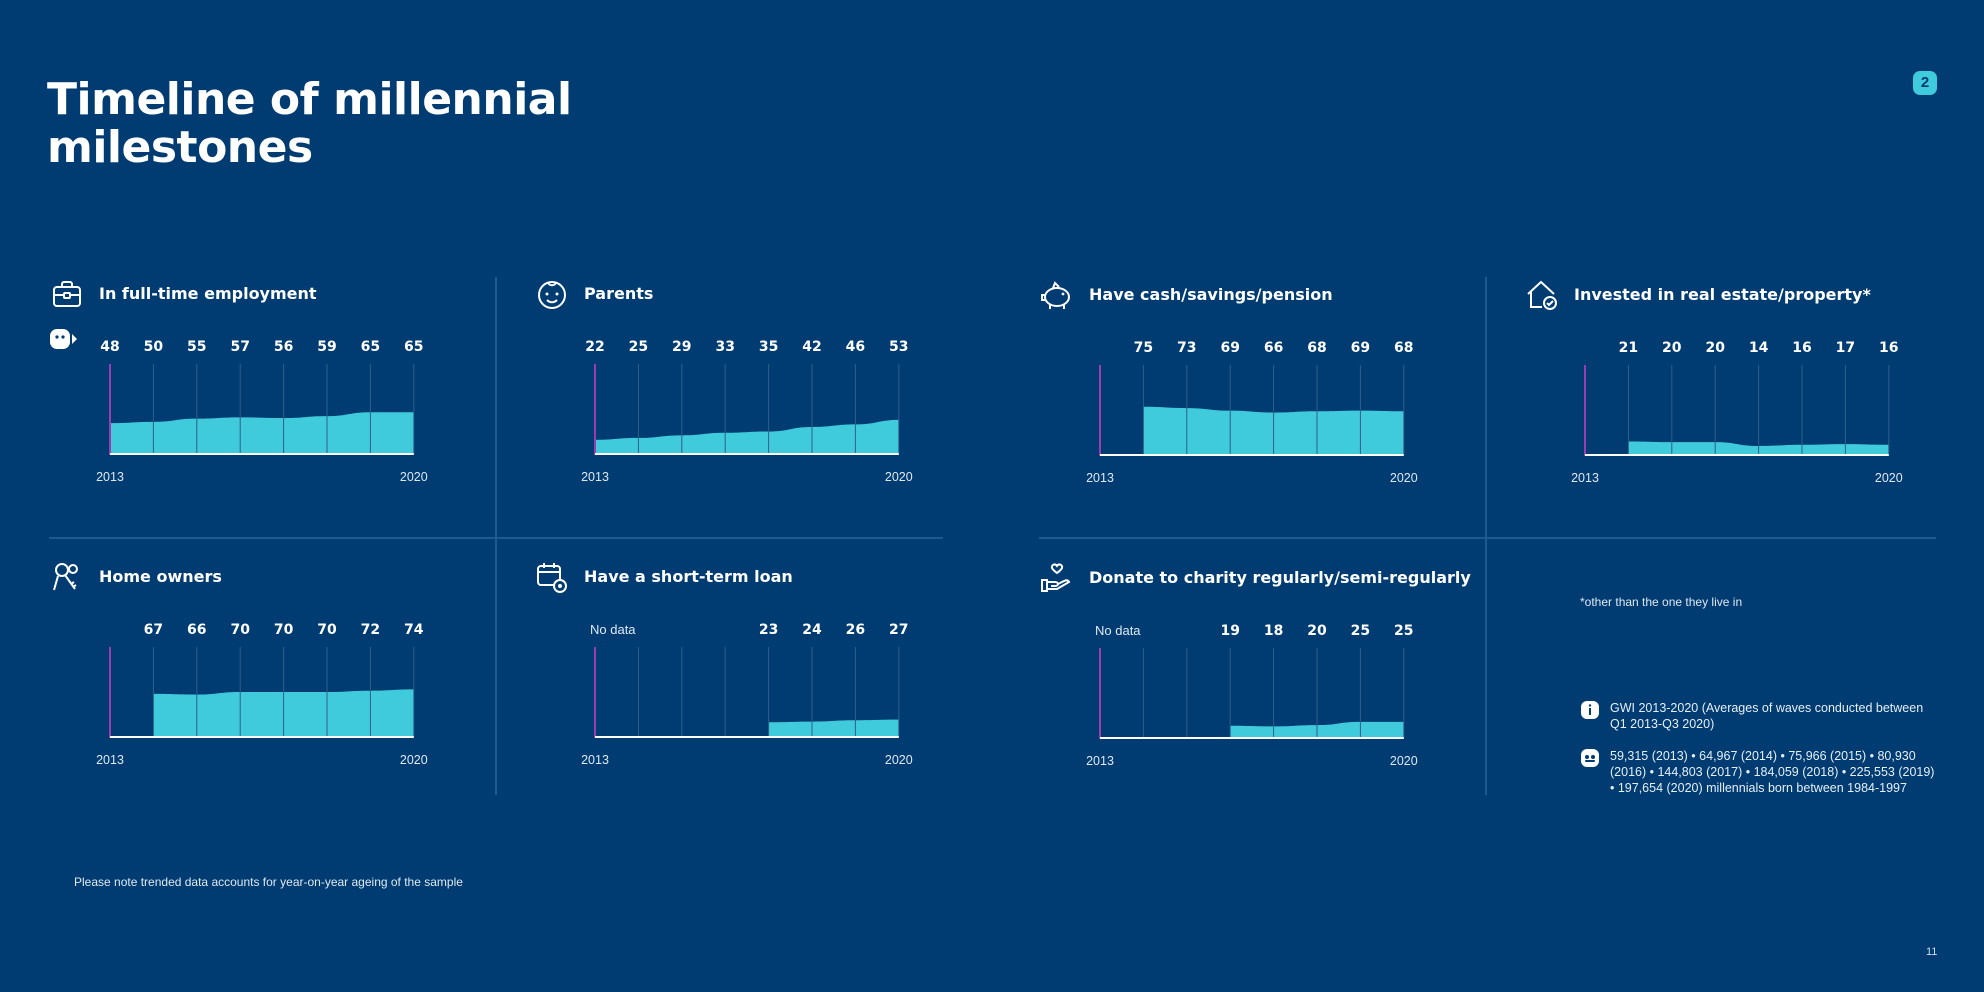  Describe the element at coordinates (160, 576) in the screenshot. I see `chart-title: Home owners` at that location.